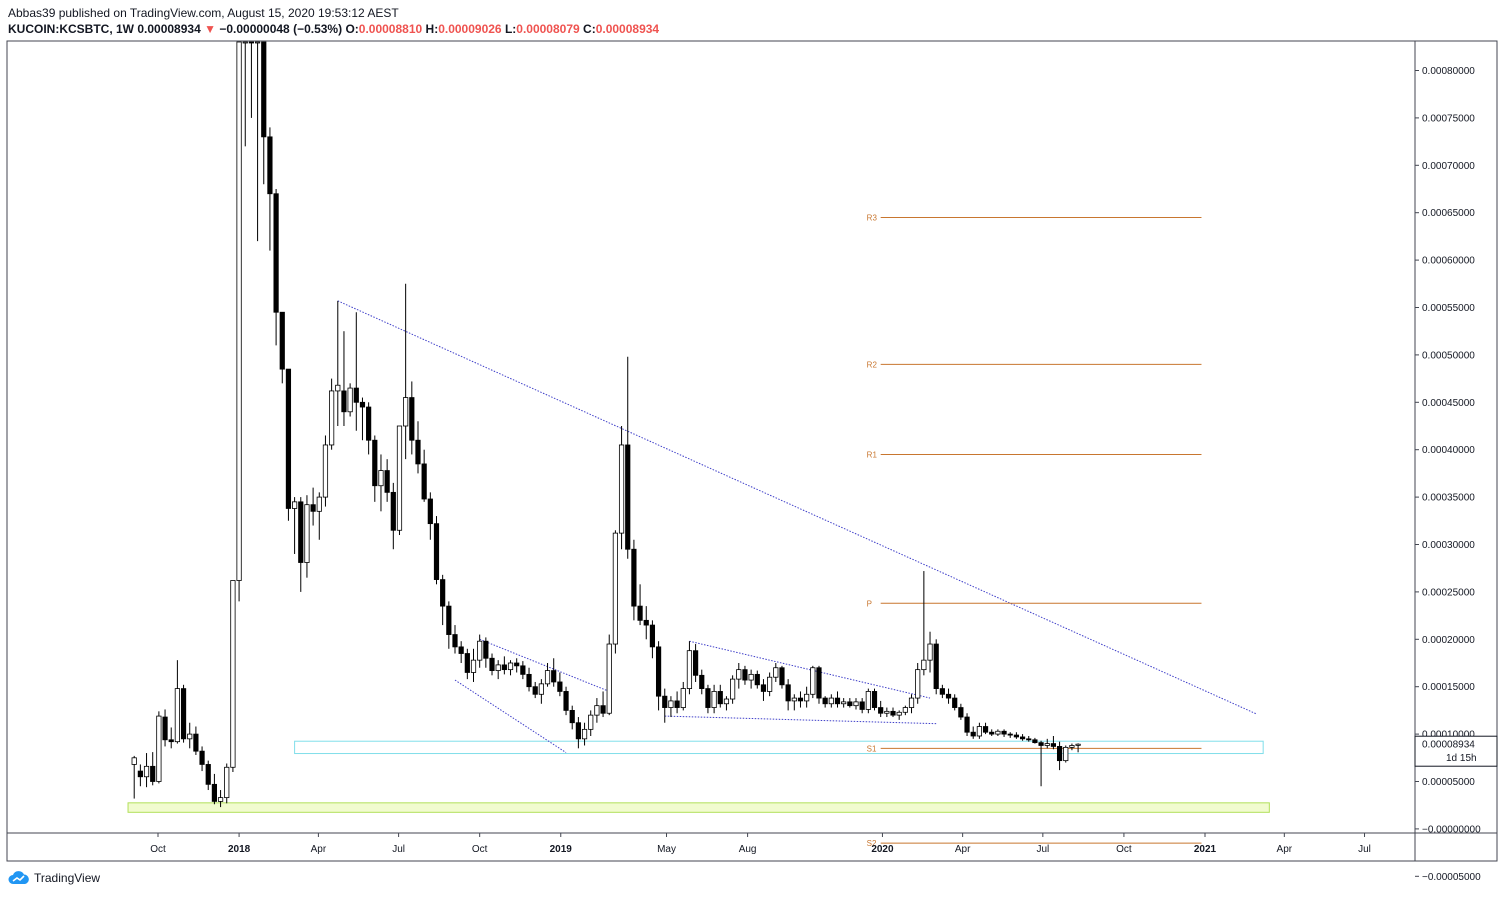 The image size is (1502, 898). I want to click on tradingview-brand: TradingView, so click(54, 878).